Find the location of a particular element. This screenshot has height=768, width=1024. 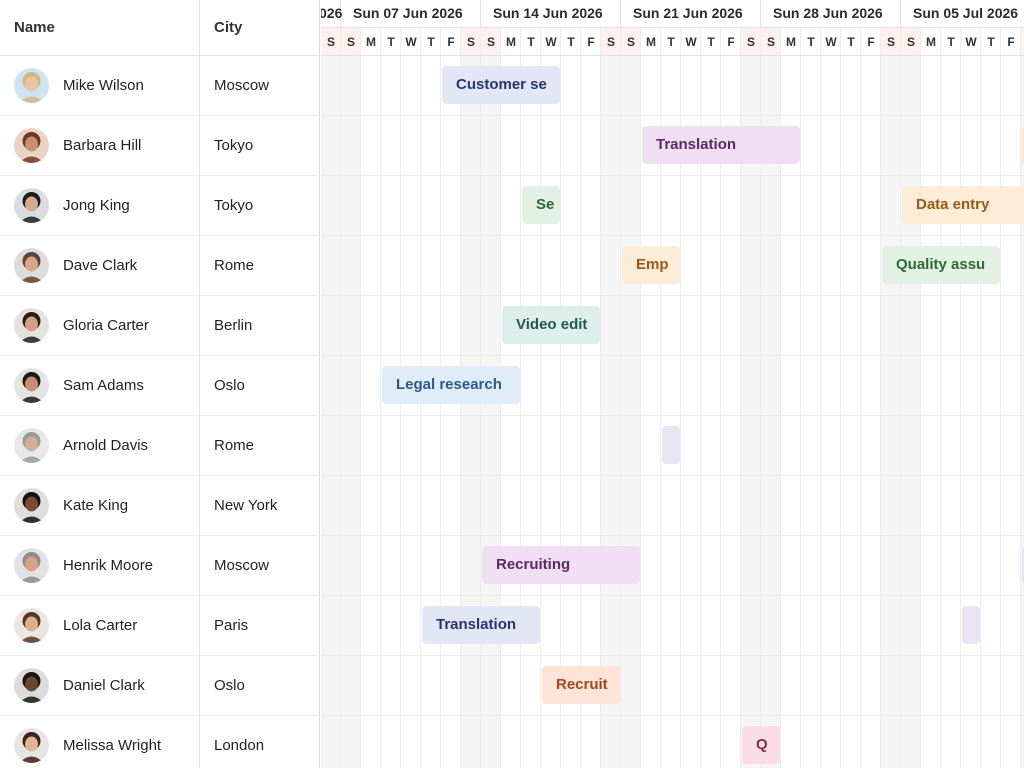

resource-row: Daniel Clark Oslo is located at coordinates (160, 686).